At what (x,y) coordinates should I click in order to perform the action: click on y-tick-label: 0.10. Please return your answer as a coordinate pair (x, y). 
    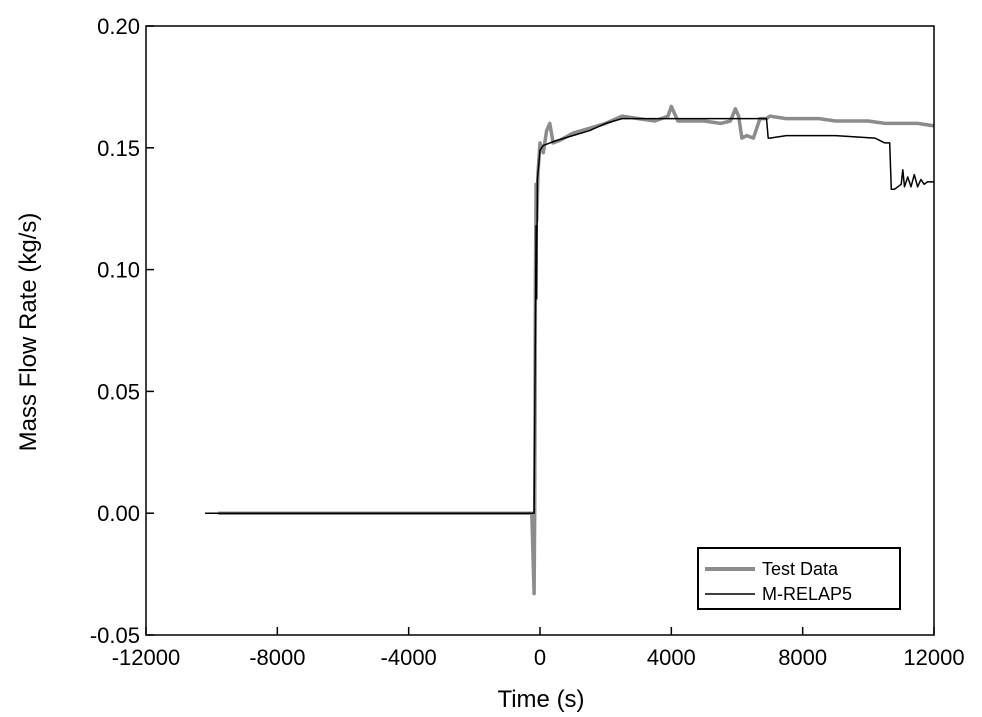
    Looking at the image, I should click on (118, 270).